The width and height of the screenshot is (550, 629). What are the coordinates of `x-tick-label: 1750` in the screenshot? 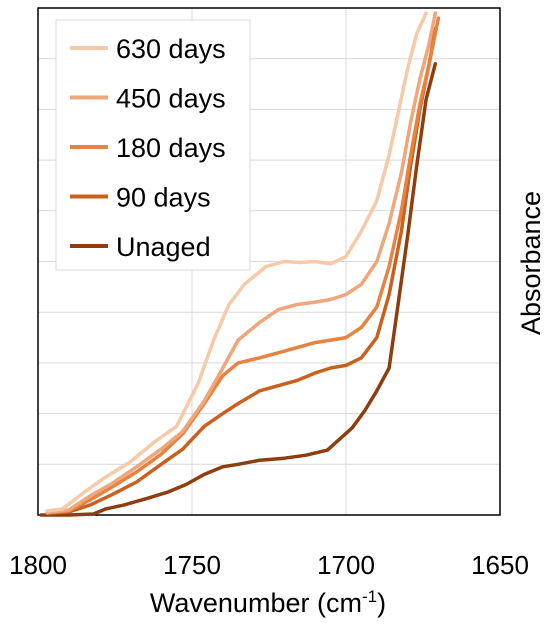 It's located at (192, 565).